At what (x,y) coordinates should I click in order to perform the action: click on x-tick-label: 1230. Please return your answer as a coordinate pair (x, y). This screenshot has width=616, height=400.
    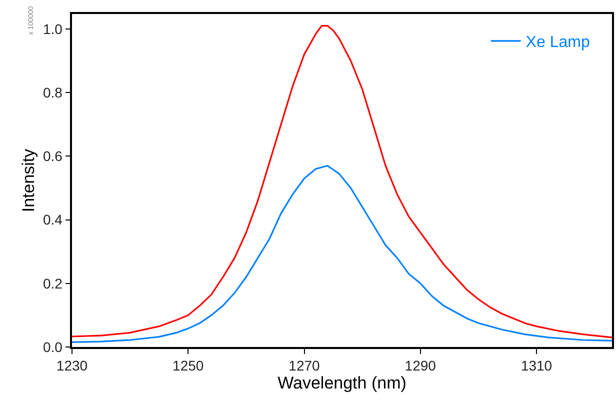
    Looking at the image, I should click on (72, 366).